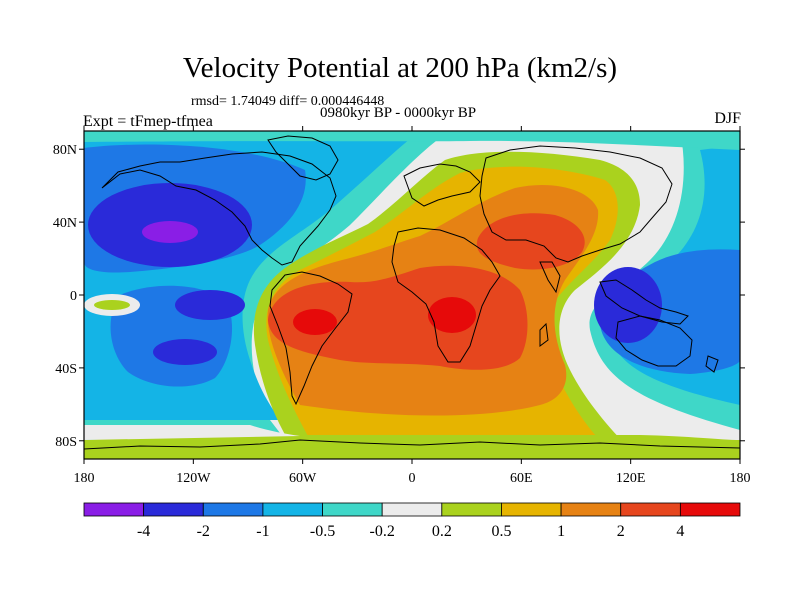 The image size is (800, 600). What do you see at coordinates (628, 305) in the screenshot?
I see `dark-blue-region-maritime` at bounding box center [628, 305].